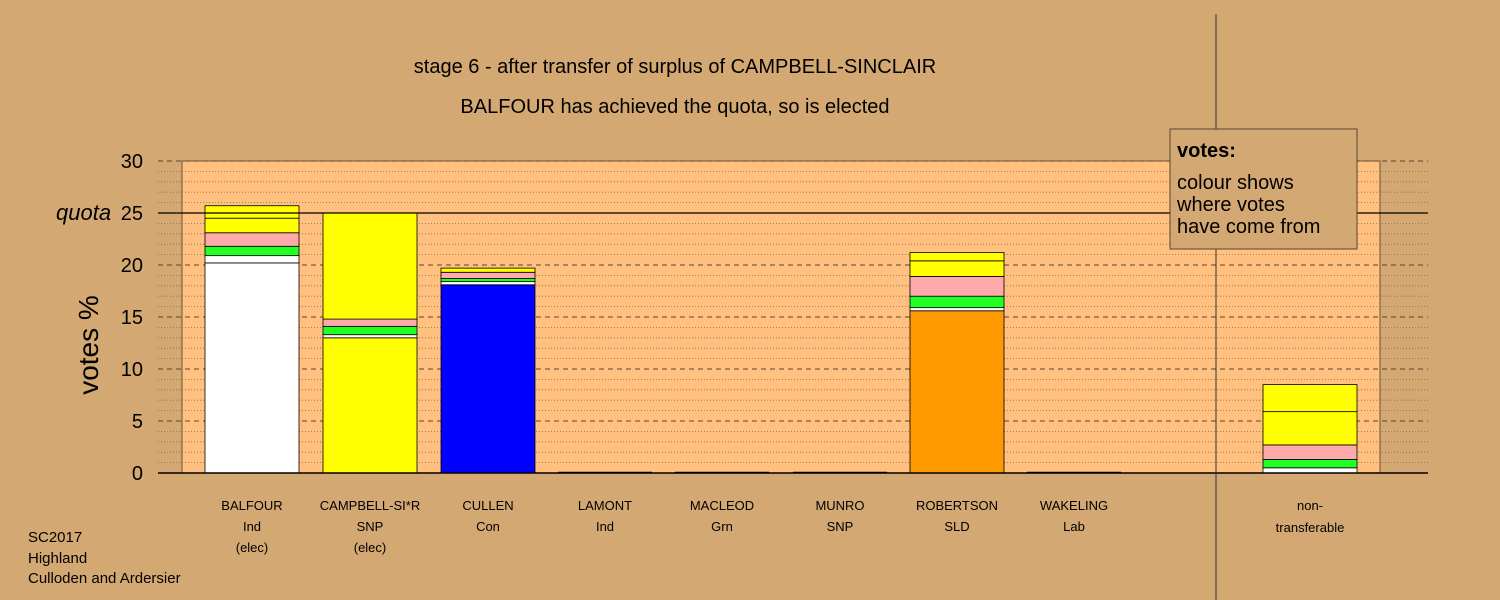  What do you see at coordinates (83, 212) in the screenshot?
I see `quota-label: quota` at bounding box center [83, 212].